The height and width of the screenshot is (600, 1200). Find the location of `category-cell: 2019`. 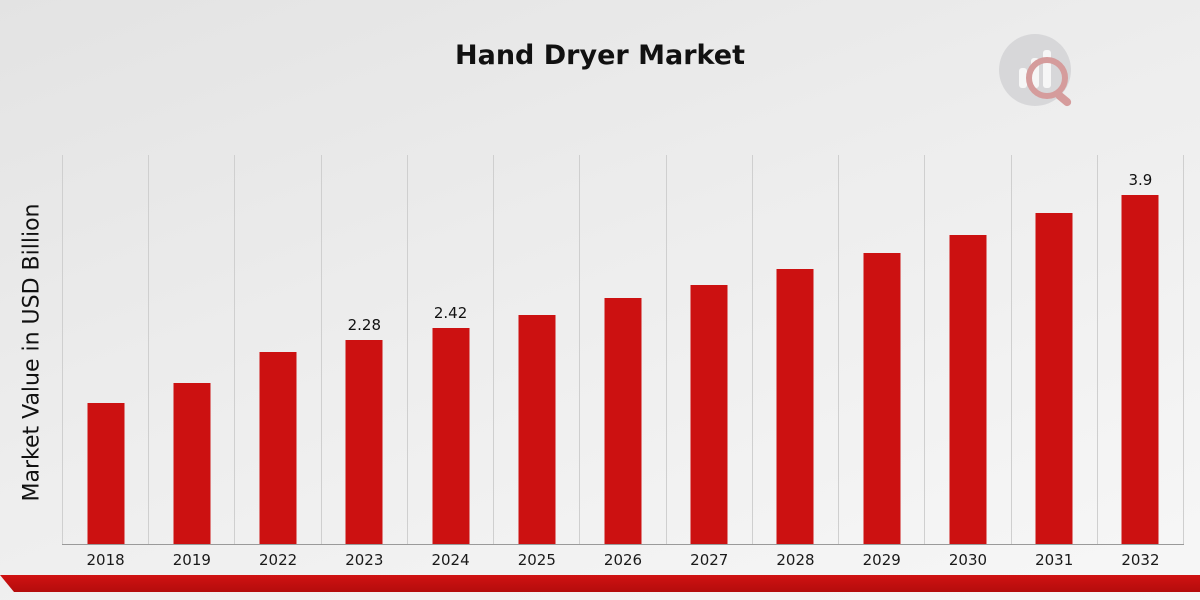

category-cell: 2019 is located at coordinates (192, 362).